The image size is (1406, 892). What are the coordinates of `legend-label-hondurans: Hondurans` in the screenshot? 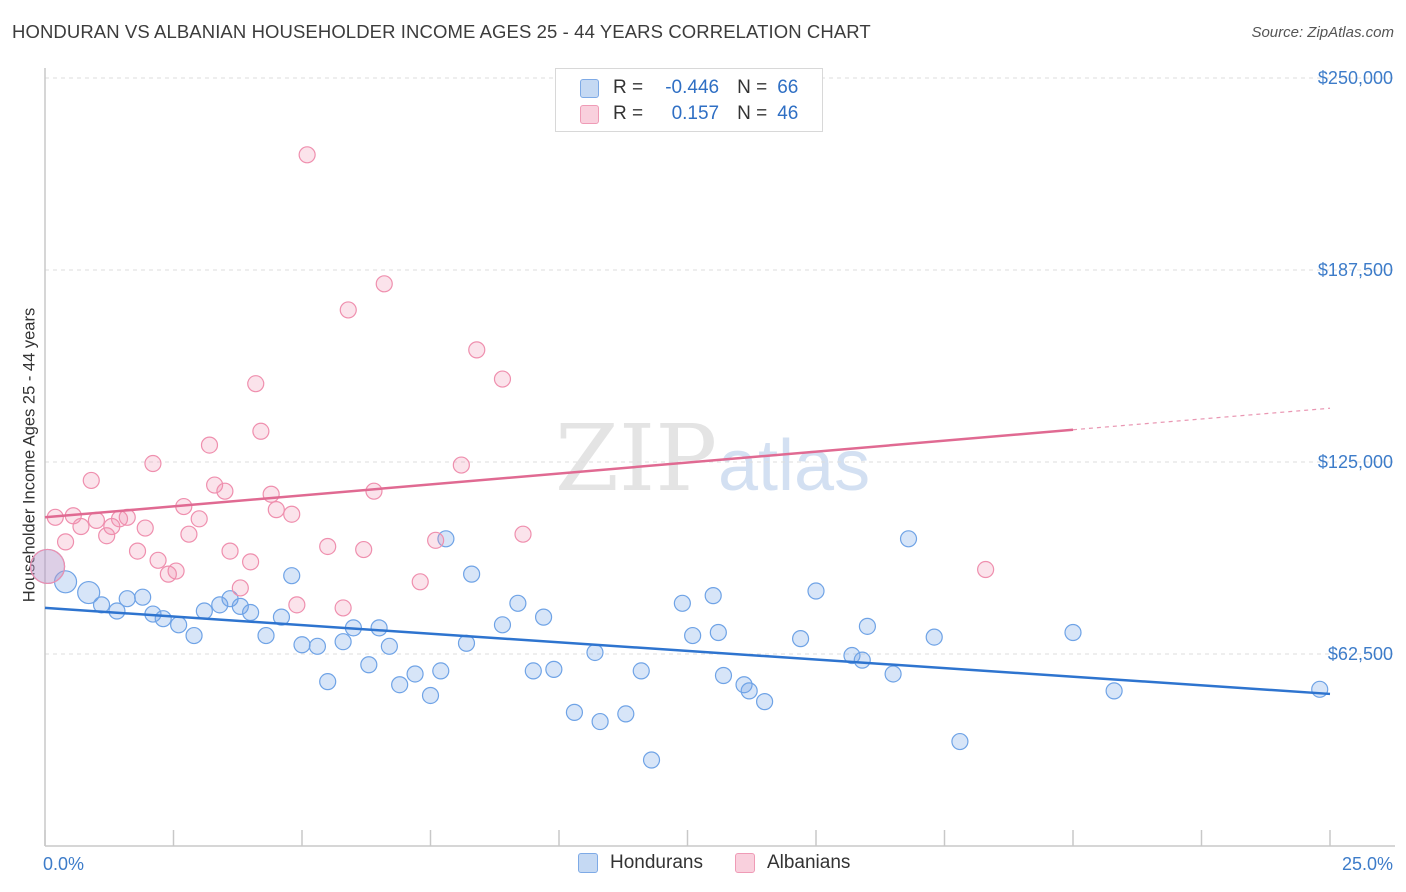 It's located at (656, 862).